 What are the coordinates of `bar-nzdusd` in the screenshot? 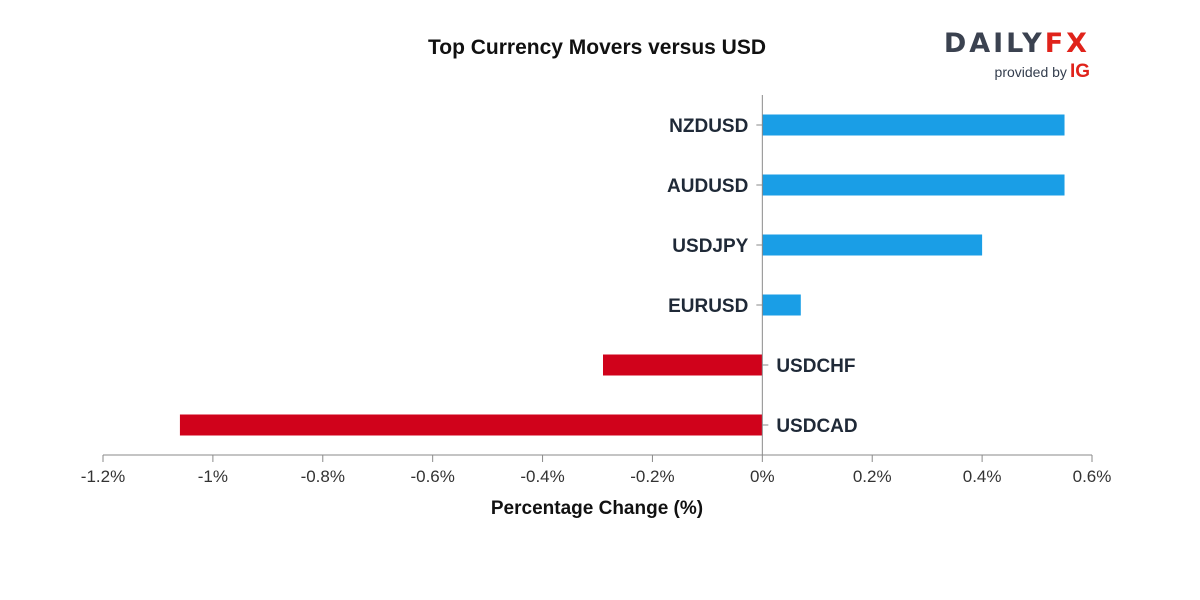 It's located at (913, 125).